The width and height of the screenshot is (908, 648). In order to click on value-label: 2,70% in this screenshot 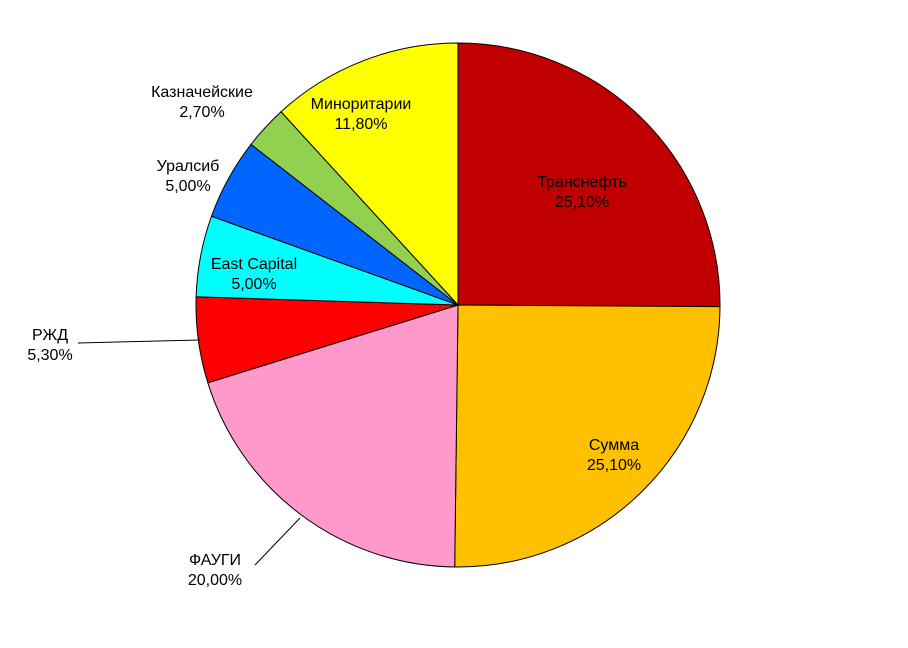, I will do `click(201, 112)`.